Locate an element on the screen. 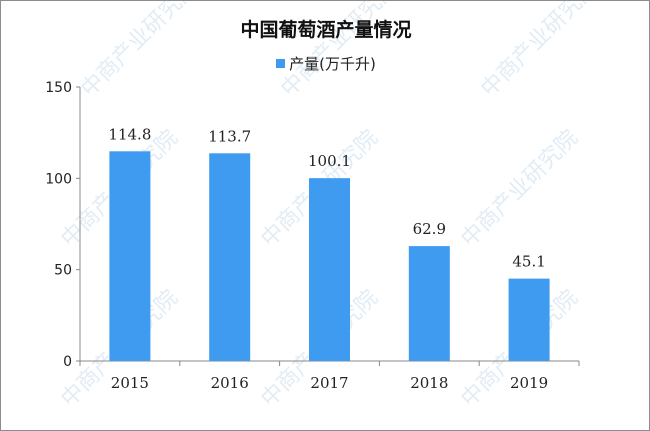 This screenshot has width=650, height=431. x-tick-label: 2019 is located at coordinates (529, 383).